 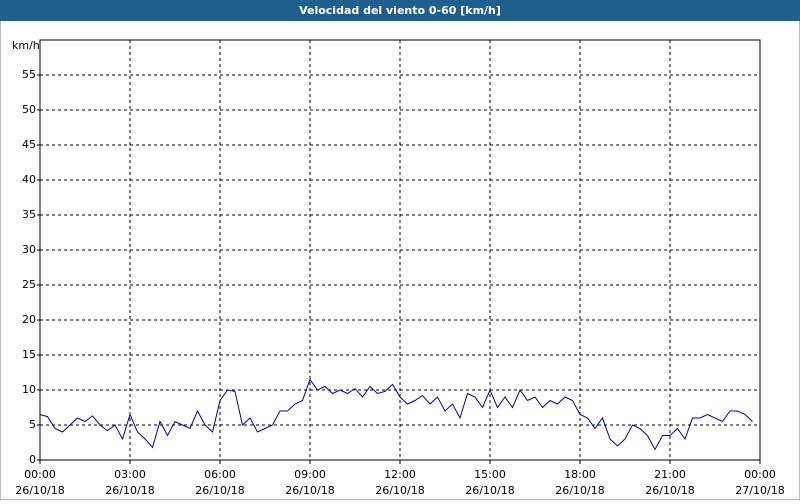 I want to click on y-tick-label: 0, so click(x=32, y=459).